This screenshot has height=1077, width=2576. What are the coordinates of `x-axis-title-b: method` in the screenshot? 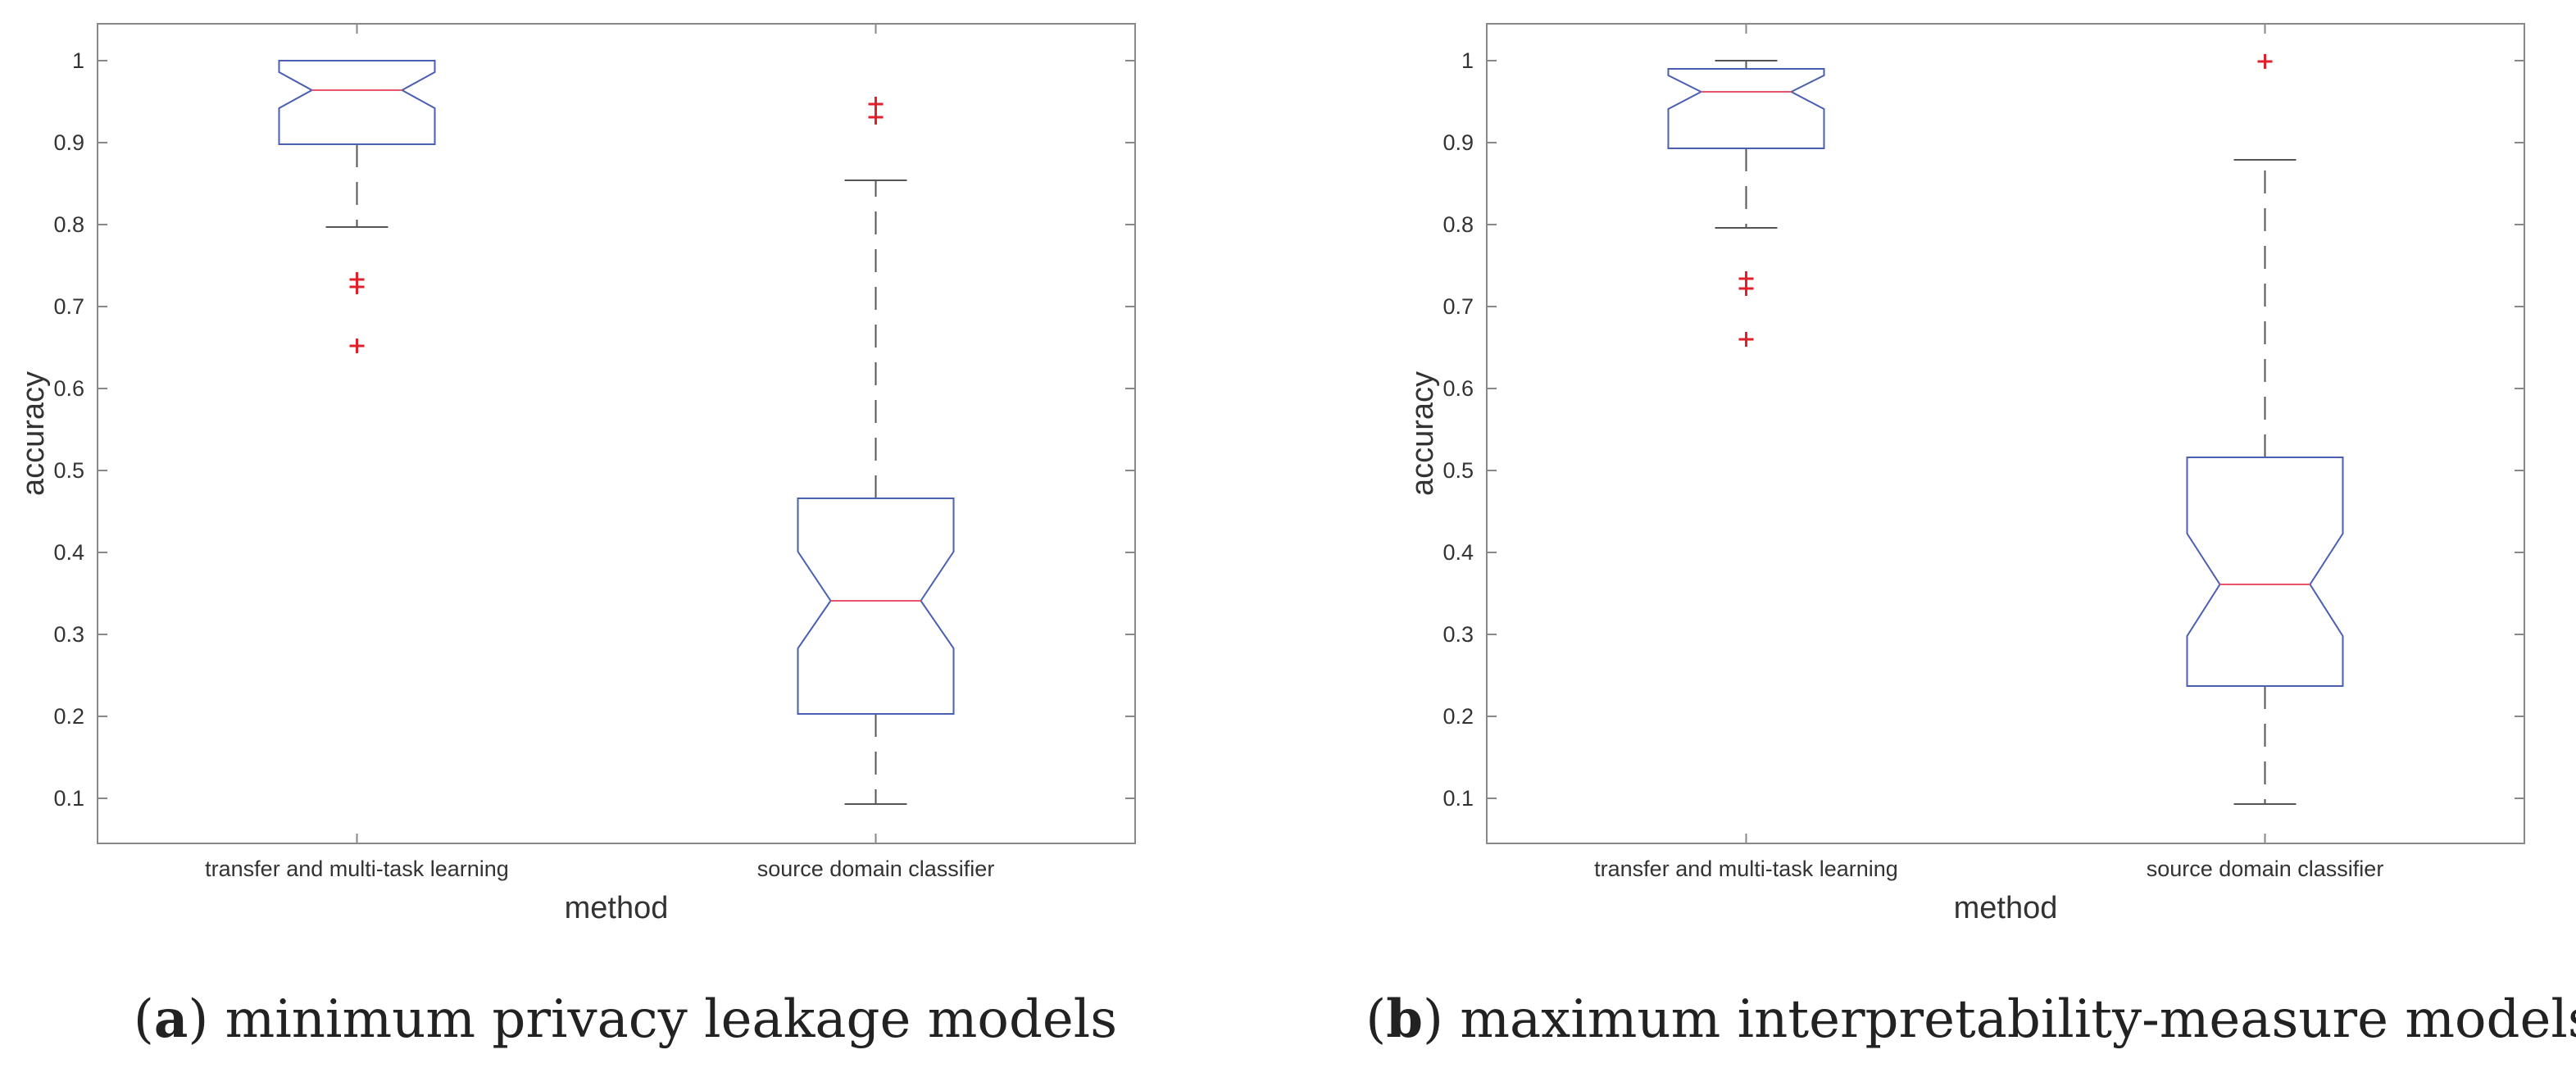 It's located at (2006, 908).